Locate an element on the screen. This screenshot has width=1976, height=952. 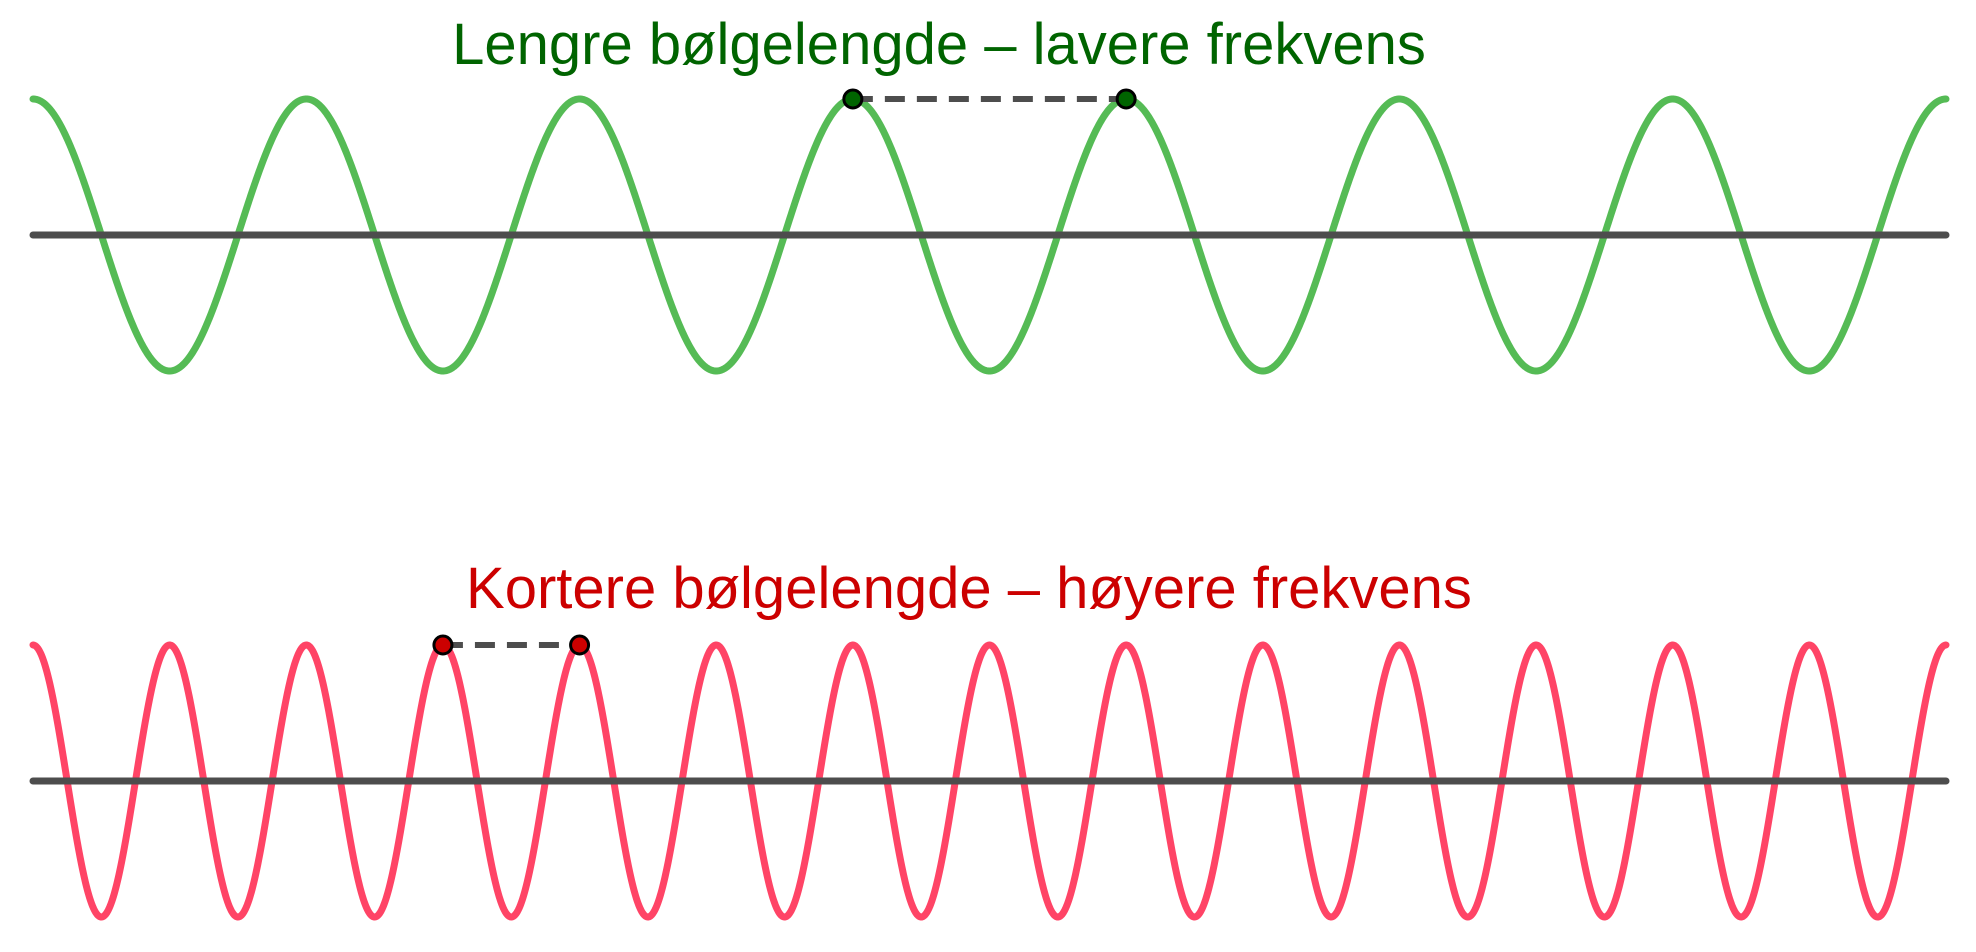
long-wave-title: Lengre bølgelengde – lavere frekvens is located at coordinates (939, 44).